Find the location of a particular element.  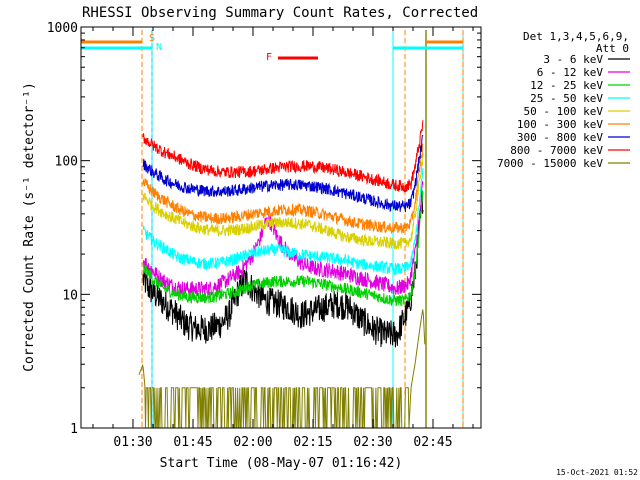

x-tick-label-5: 02:45 is located at coordinates (432, 442).